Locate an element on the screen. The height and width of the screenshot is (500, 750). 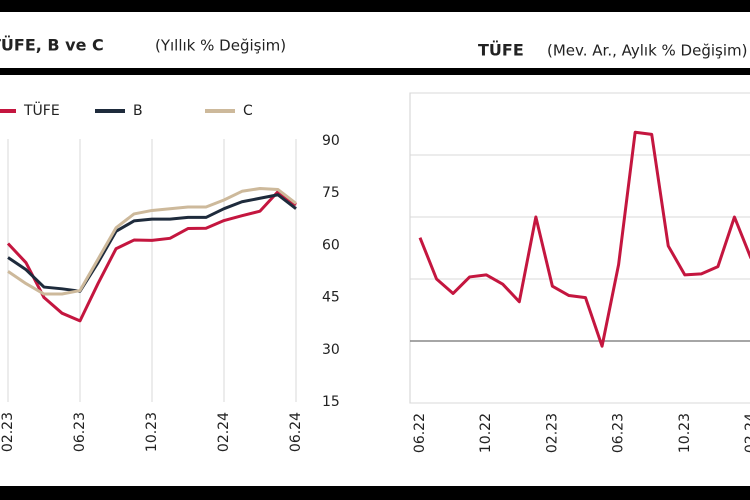
y-tick-label: 15 is located at coordinates (331, 402).